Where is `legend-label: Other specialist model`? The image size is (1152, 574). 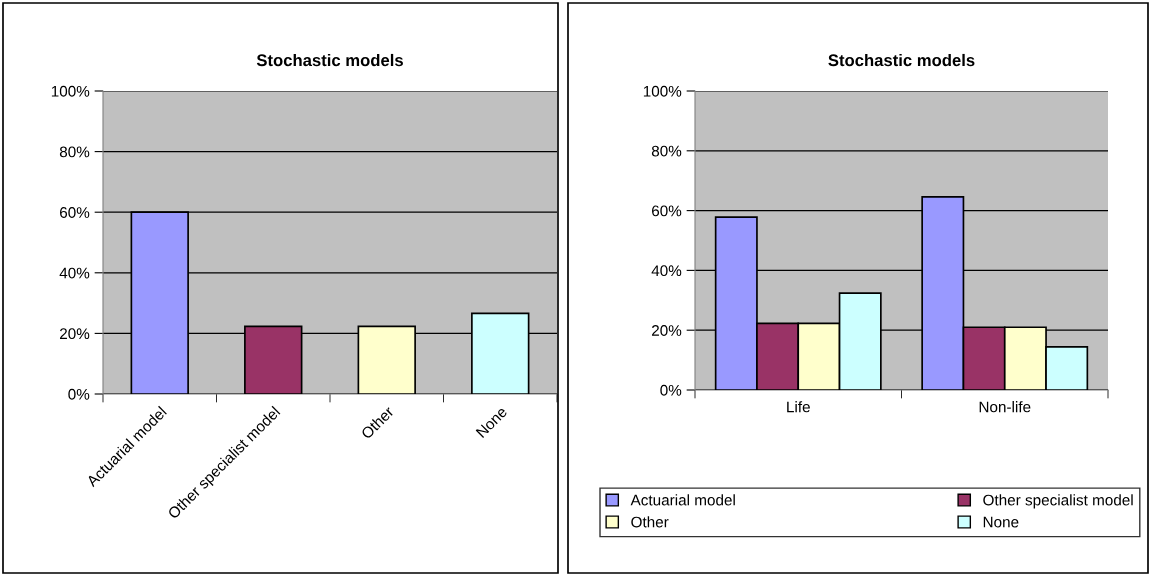 legend-label: Other specialist model is located at coordinates (1058, 501).